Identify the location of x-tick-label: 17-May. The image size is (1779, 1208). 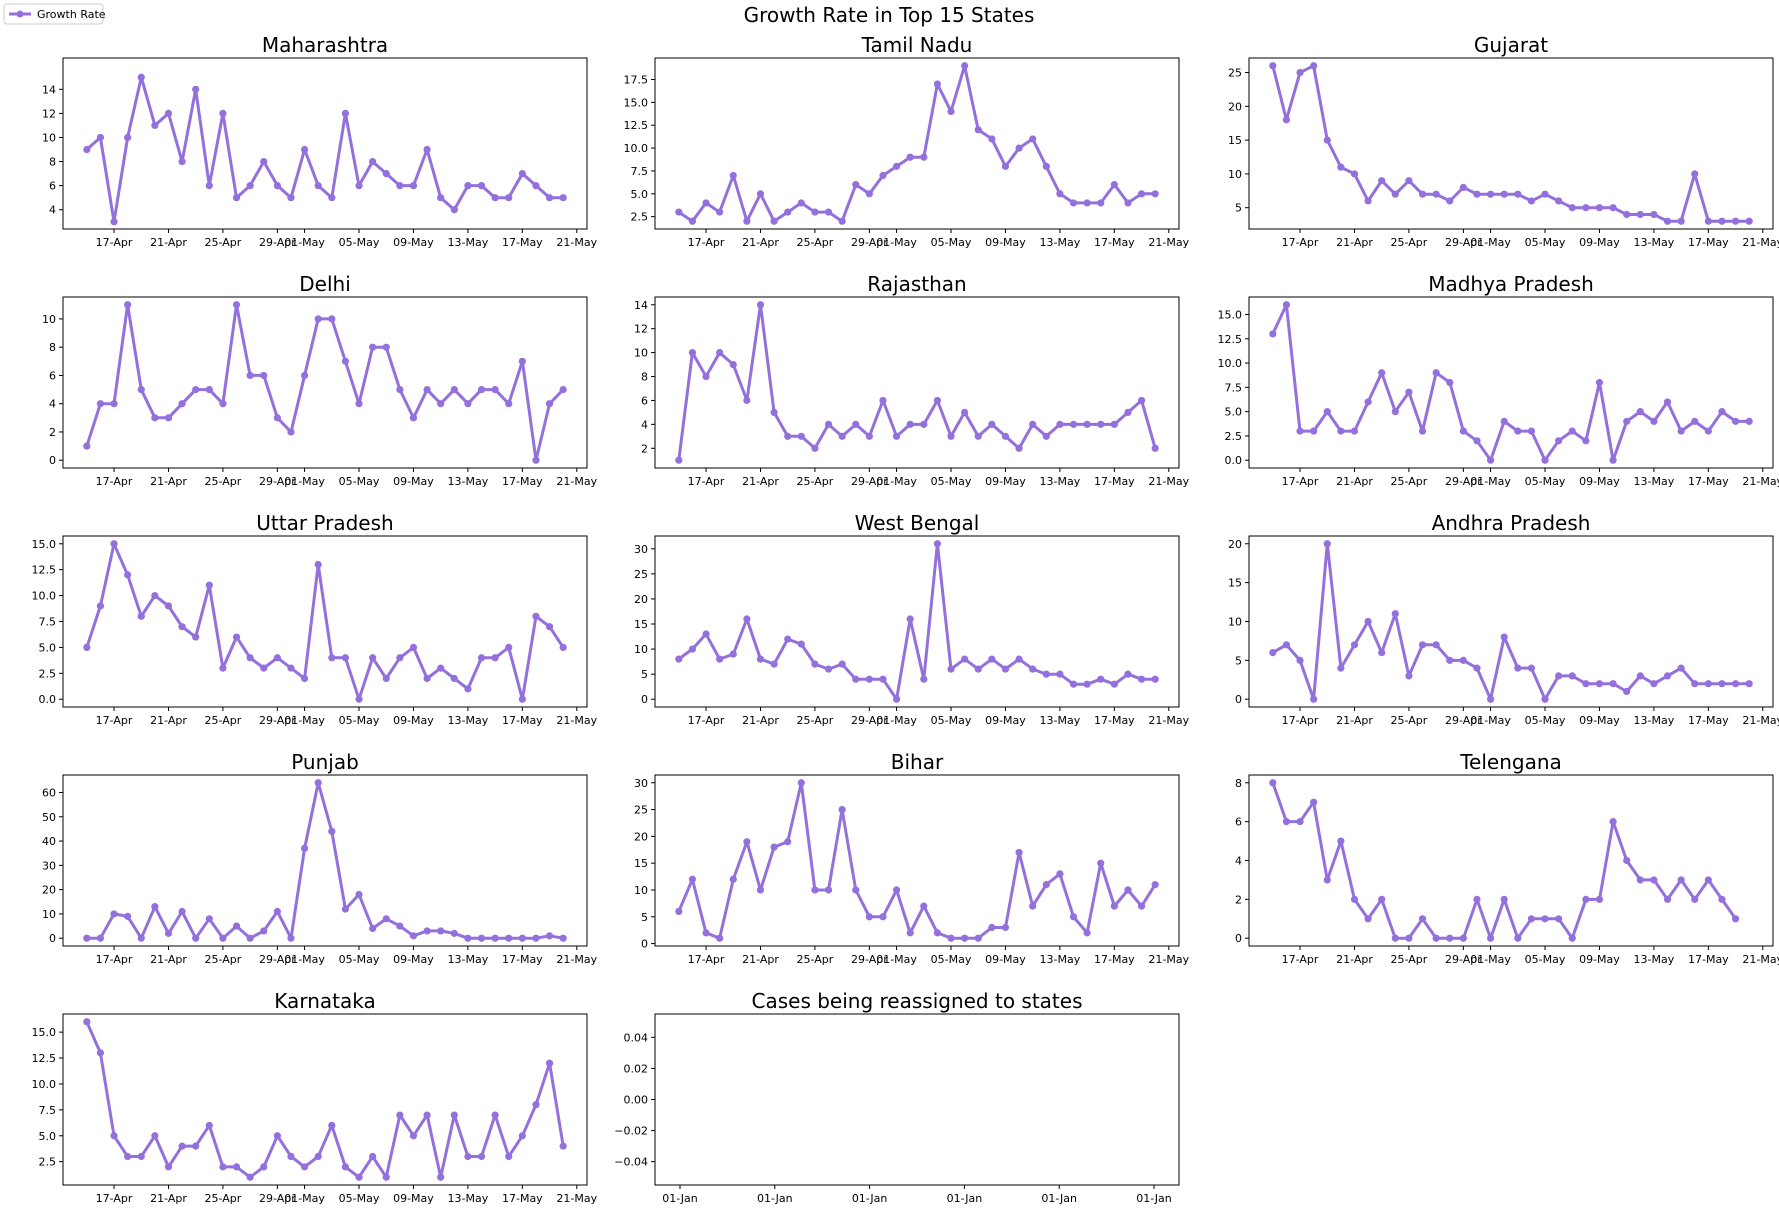
(1708, 481).